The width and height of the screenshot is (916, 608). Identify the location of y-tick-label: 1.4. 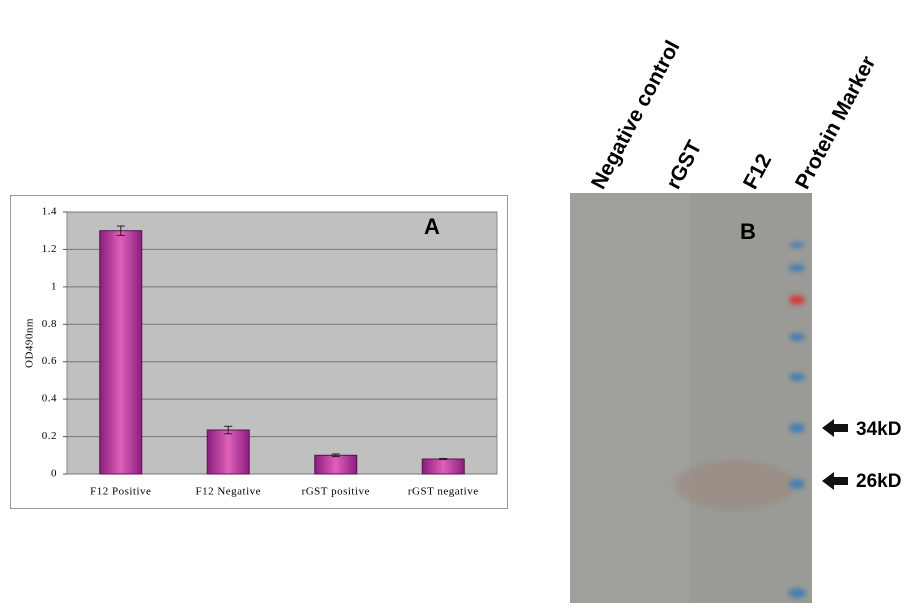
(49, 212).